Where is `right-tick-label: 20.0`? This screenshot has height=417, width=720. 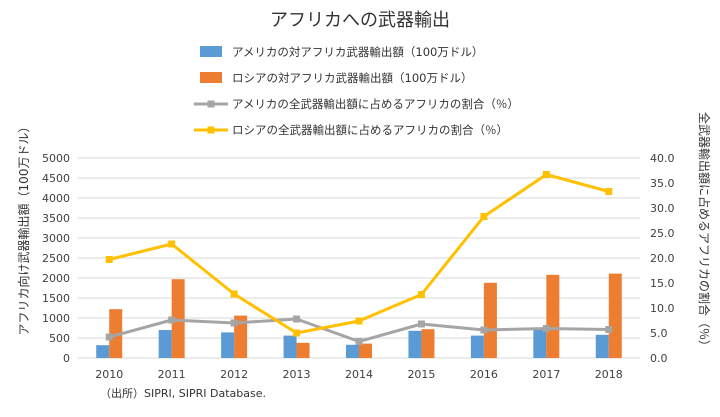 right-tick-label: 20.0 is located at coordinates (662, 258).